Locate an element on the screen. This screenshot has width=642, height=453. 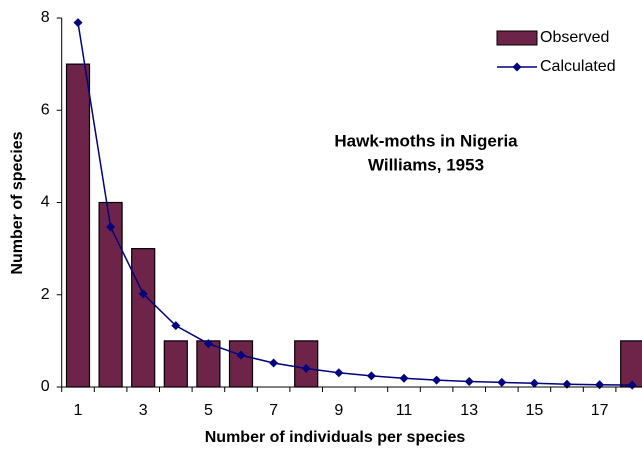
y-tick-label: 6 is located at coordinates (45, 109).